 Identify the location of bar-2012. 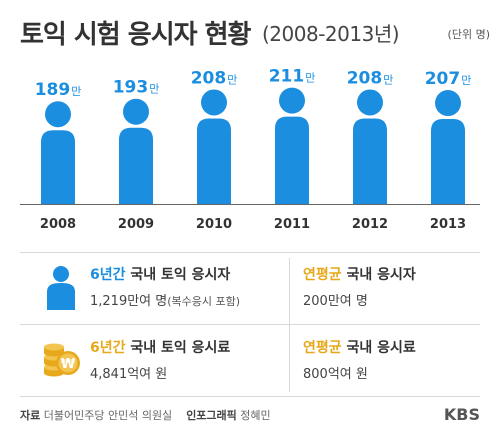
(370, 146).